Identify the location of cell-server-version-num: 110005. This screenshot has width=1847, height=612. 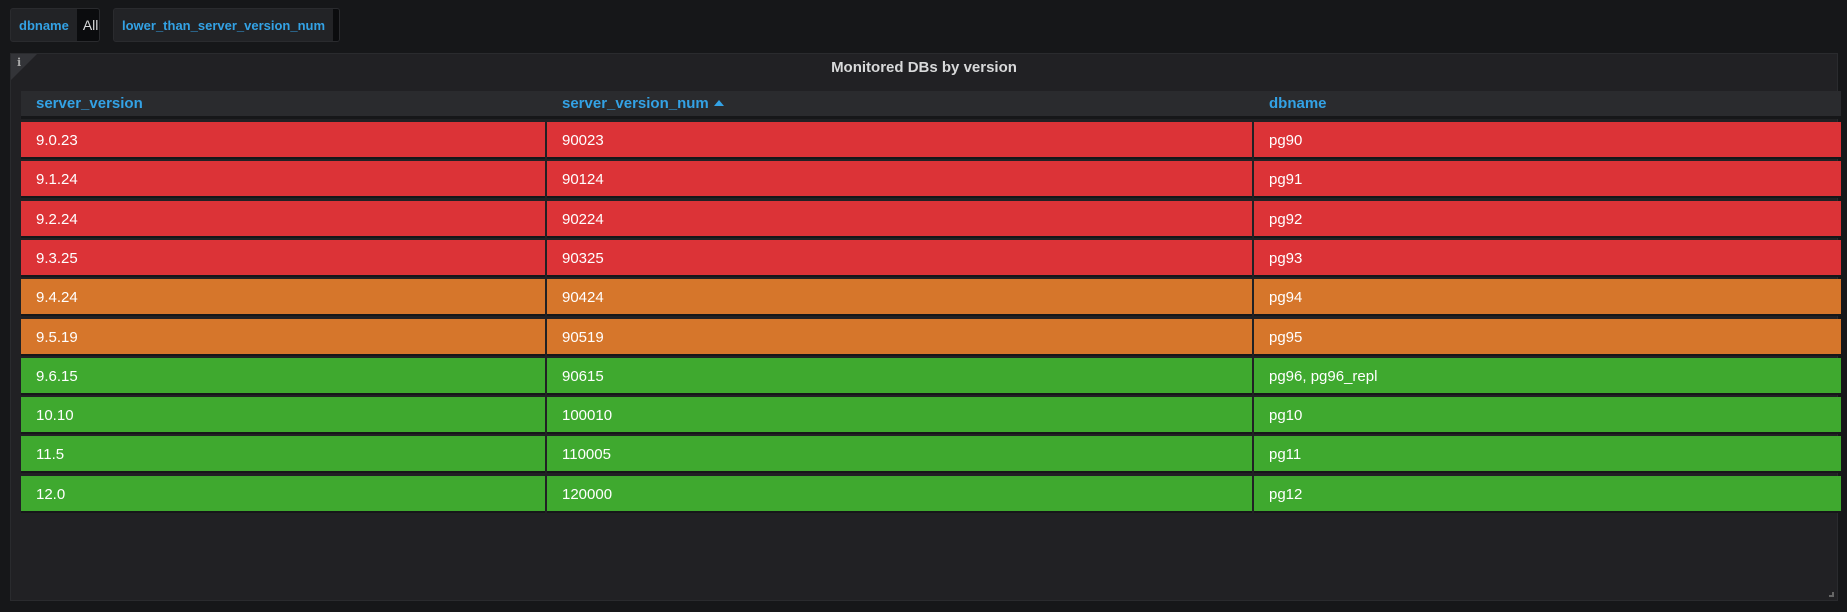
(899, 455).